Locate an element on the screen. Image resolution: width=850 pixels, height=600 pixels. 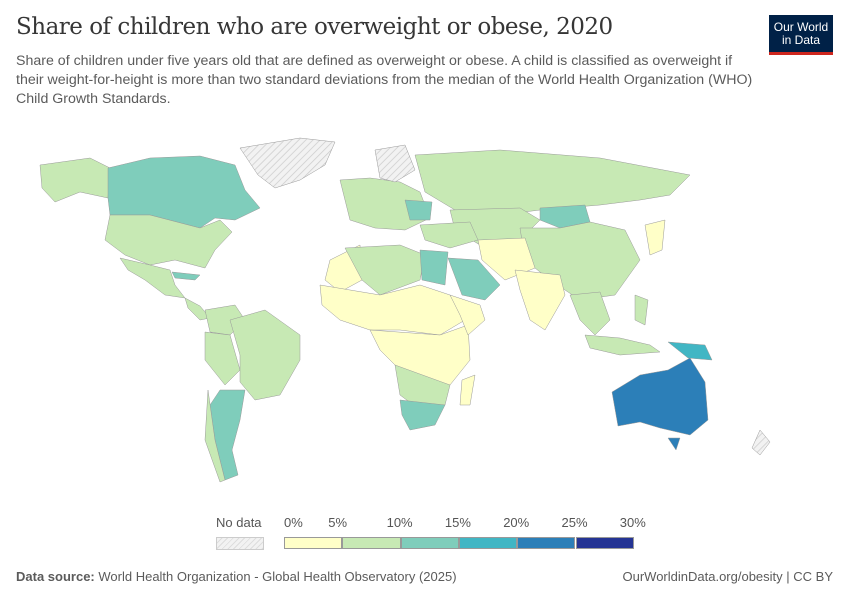
legend-tick: 0% is located at coordinates (293, 522).